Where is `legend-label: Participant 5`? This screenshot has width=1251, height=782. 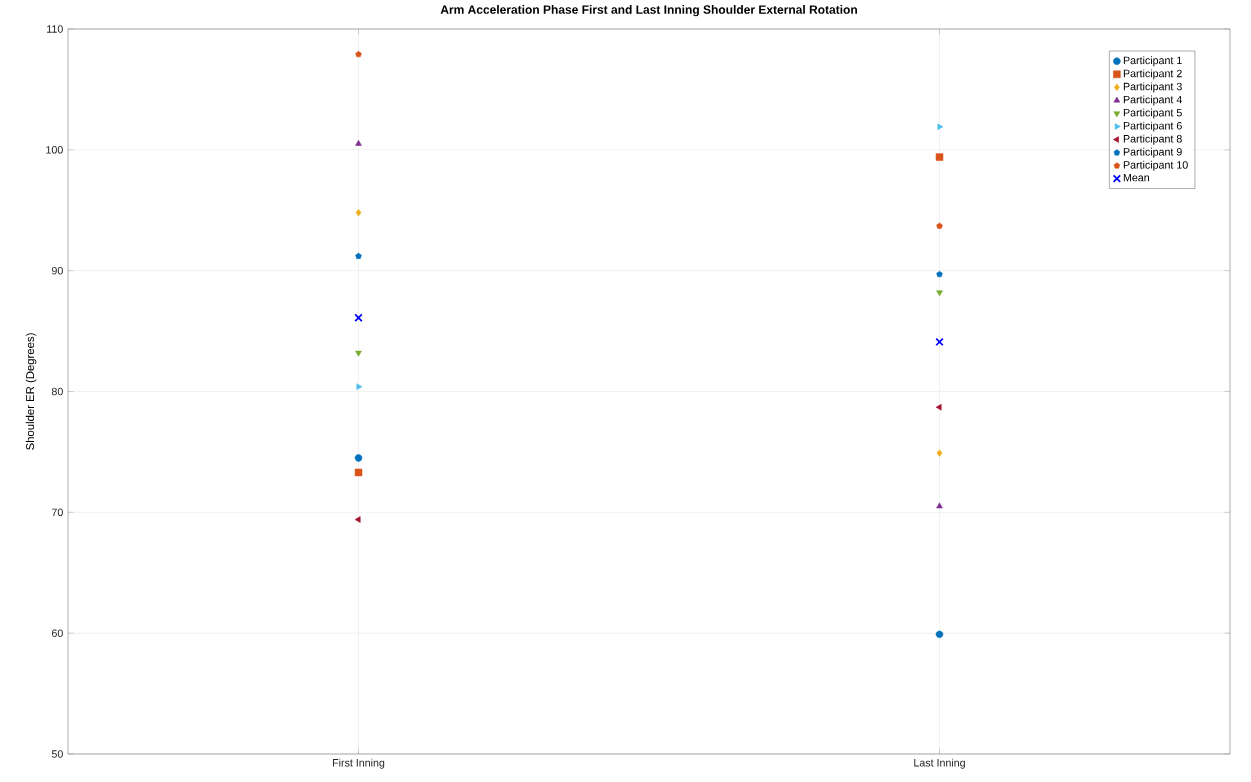 legend-label: Participant 5 is located at coordinates (1152, 113).